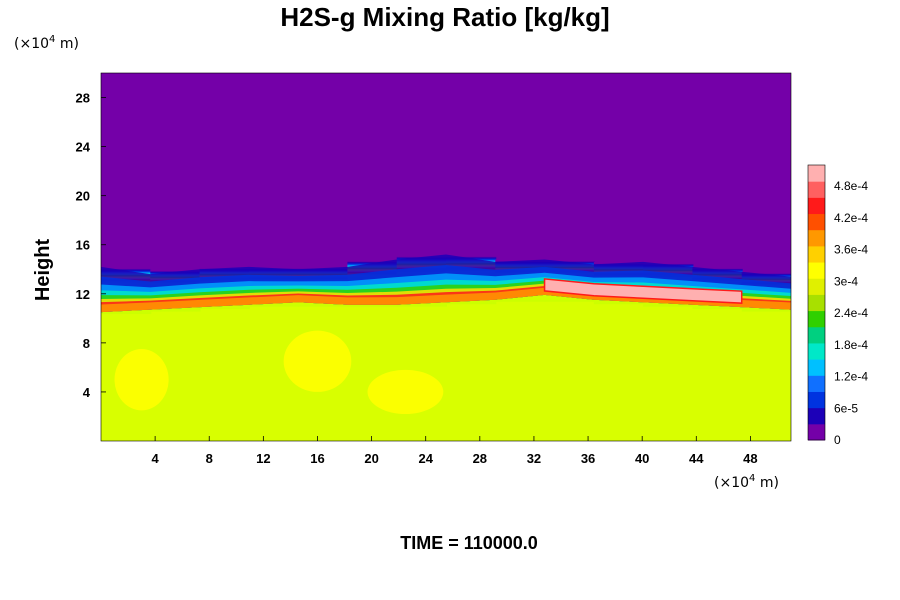 This screenshot has height=600, width=900. What do you see at coordinates (480, 458) in the screenshot?
I see `x-tick-label: 28` at bounding box center [480, 458].